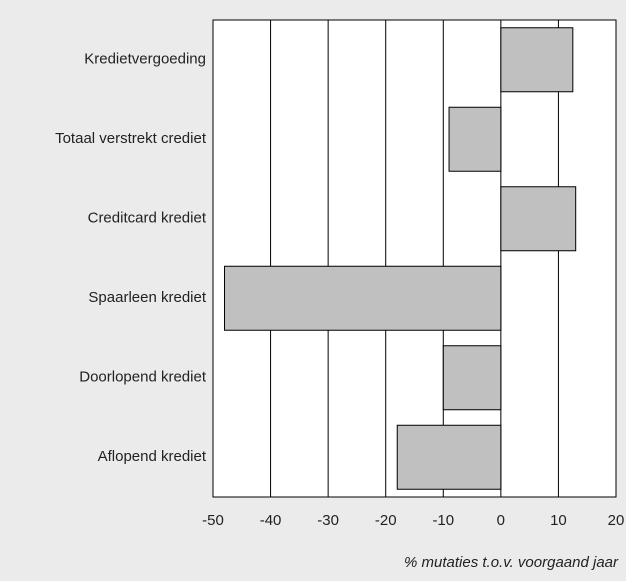  I want to click on x-tick-label: -30, so click(328, 520).